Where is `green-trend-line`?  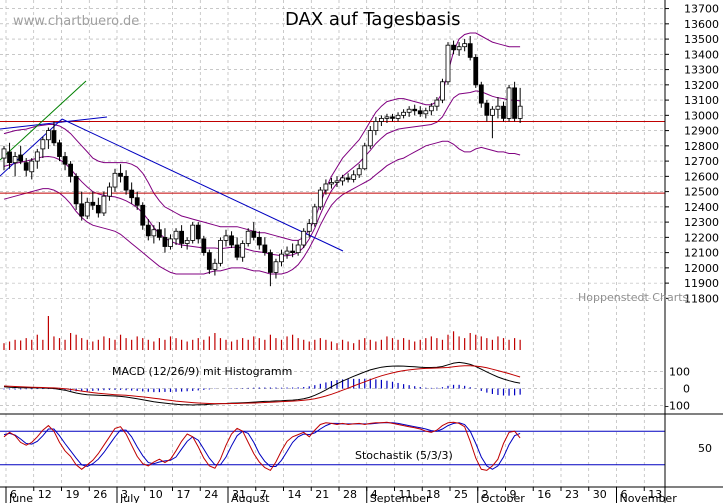 green-trend-line is located at coordinates (43, 120).